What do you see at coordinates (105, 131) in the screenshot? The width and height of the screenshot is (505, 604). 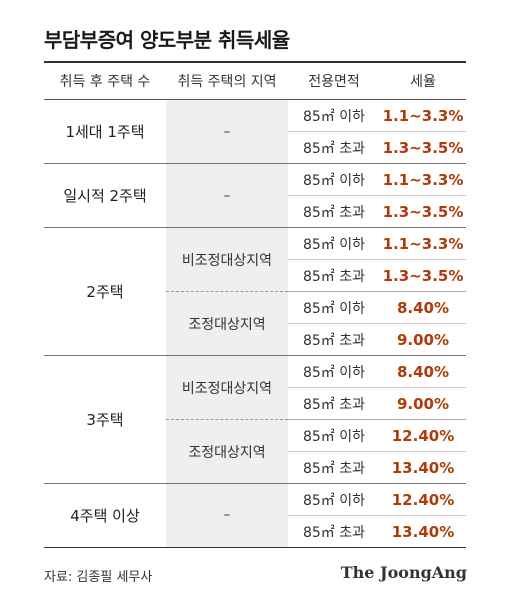 I see `category-cell: 1세대 1주택` at bounding box center [105, 131].